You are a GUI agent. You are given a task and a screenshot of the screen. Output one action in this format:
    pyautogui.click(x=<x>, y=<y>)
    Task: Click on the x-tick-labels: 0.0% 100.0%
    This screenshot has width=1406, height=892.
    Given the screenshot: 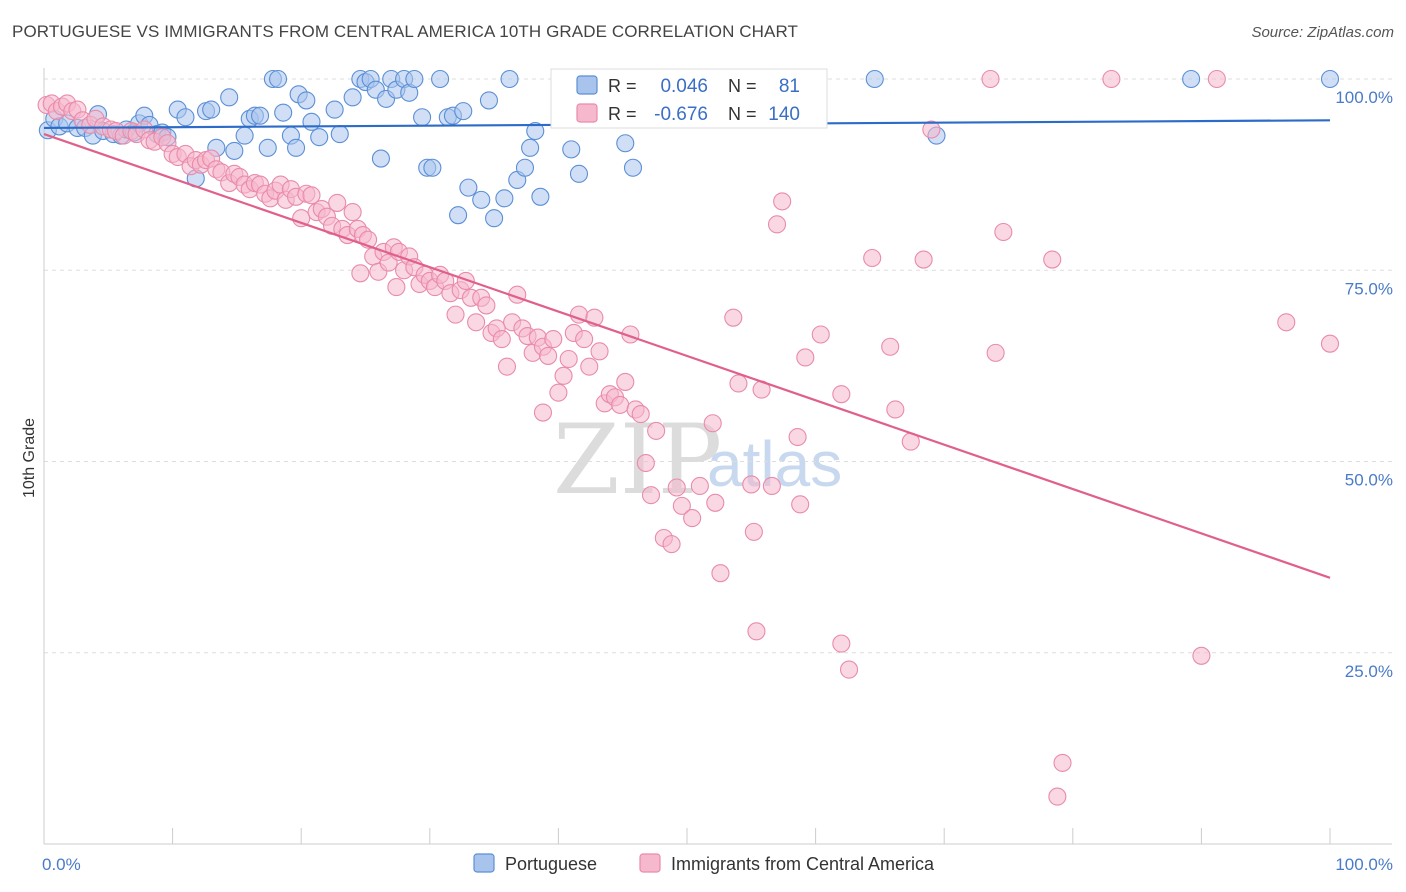 What is the action you would take?
    pyautogui.click(x=717, y=864)
    